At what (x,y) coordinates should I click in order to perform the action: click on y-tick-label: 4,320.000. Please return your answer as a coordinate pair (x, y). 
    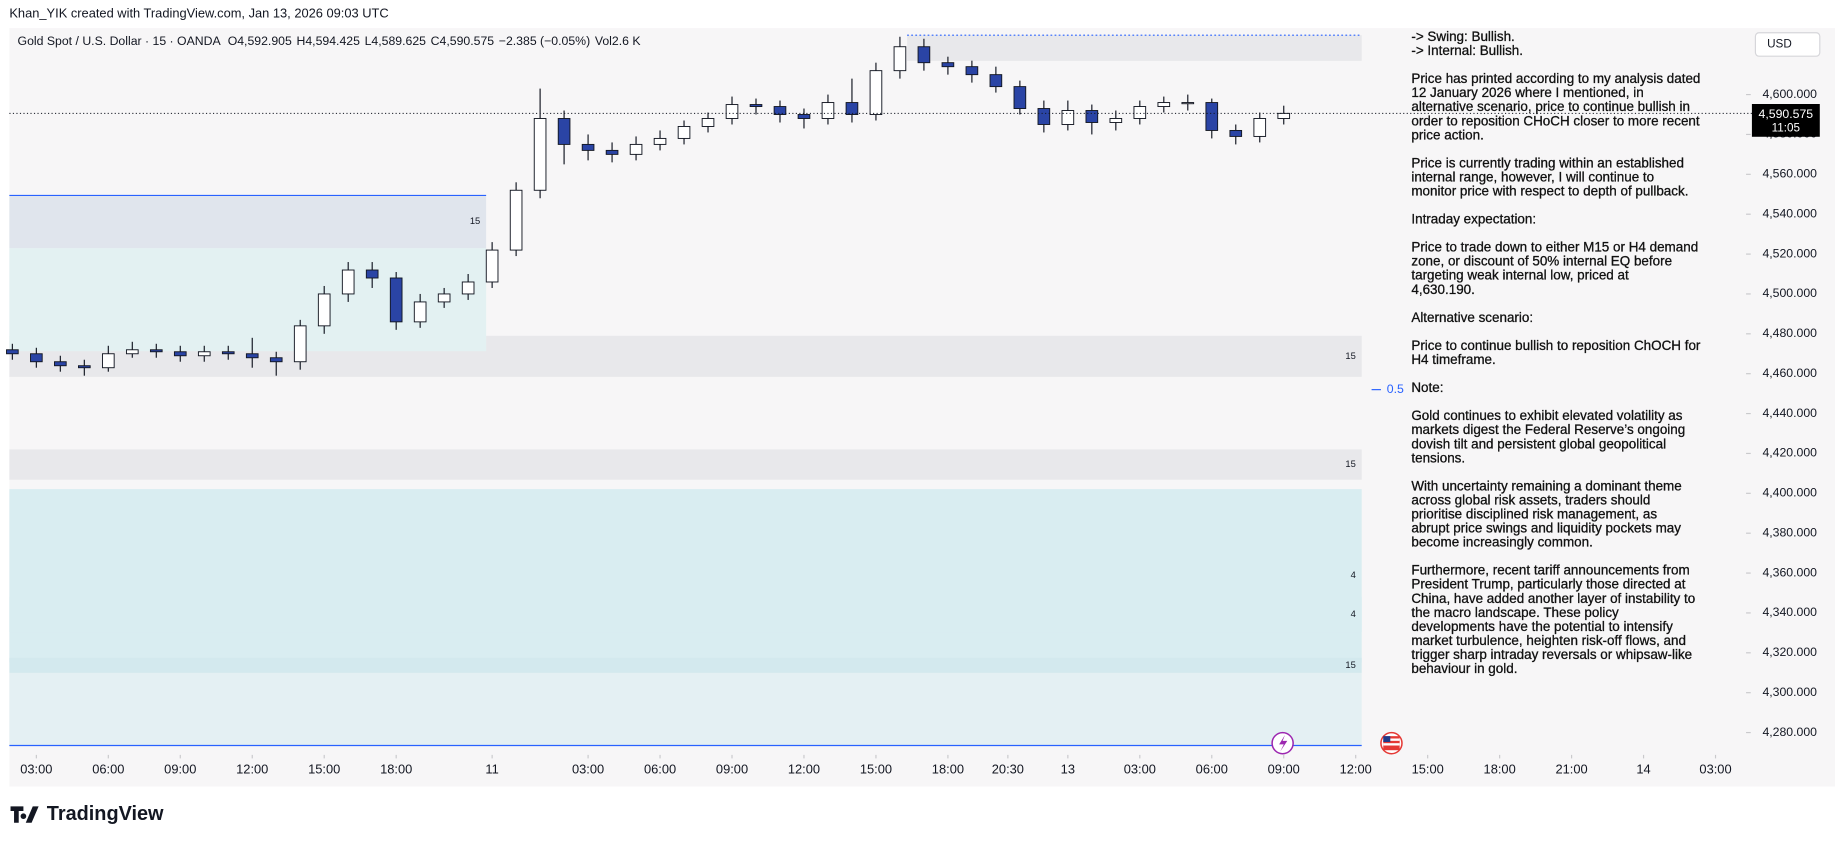
    Looking at the image, I should click on (1789, 652).